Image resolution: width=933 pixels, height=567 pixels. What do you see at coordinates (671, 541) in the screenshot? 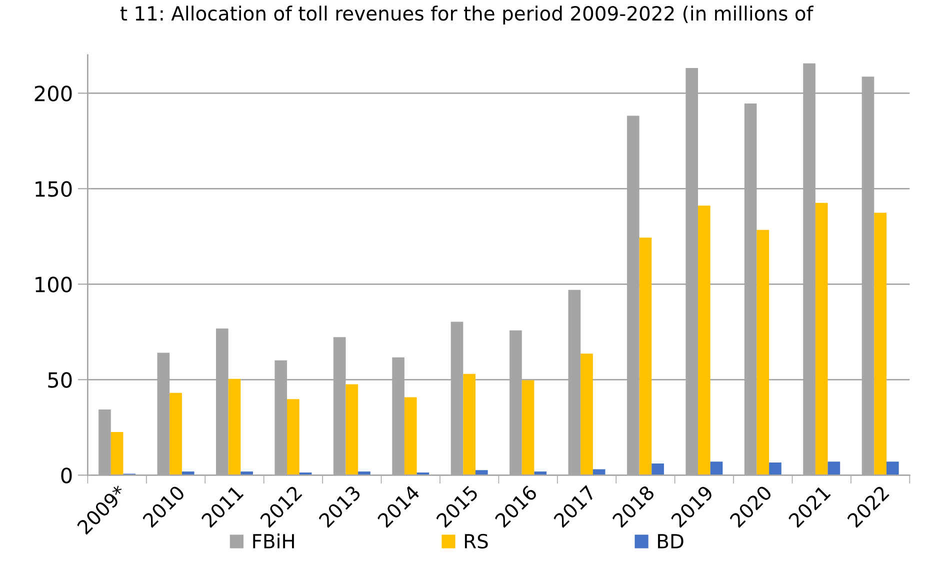
I see `legend-label: BD` at bounding box center [671, 541].